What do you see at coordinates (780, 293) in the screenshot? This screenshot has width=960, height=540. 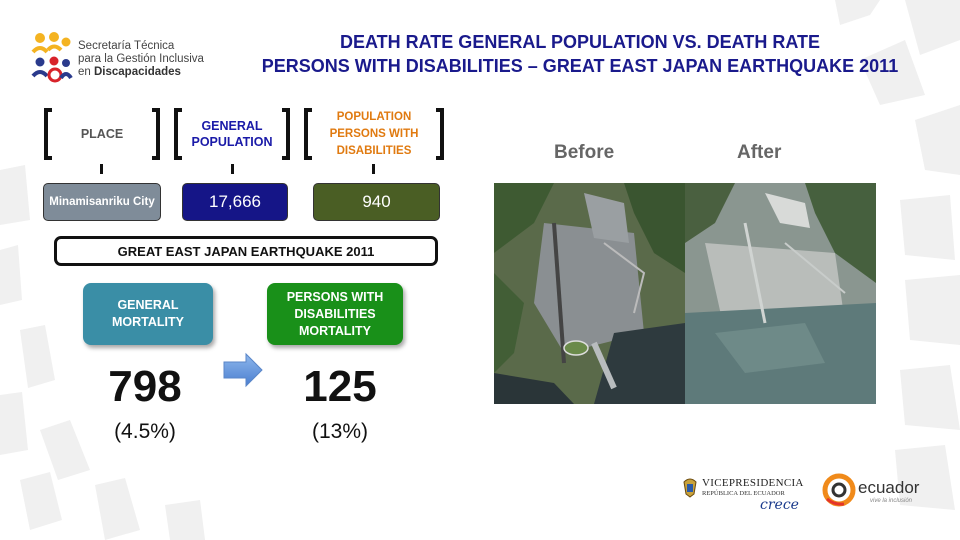 I see `after-satellite-image` at bounding box center [780, 293].